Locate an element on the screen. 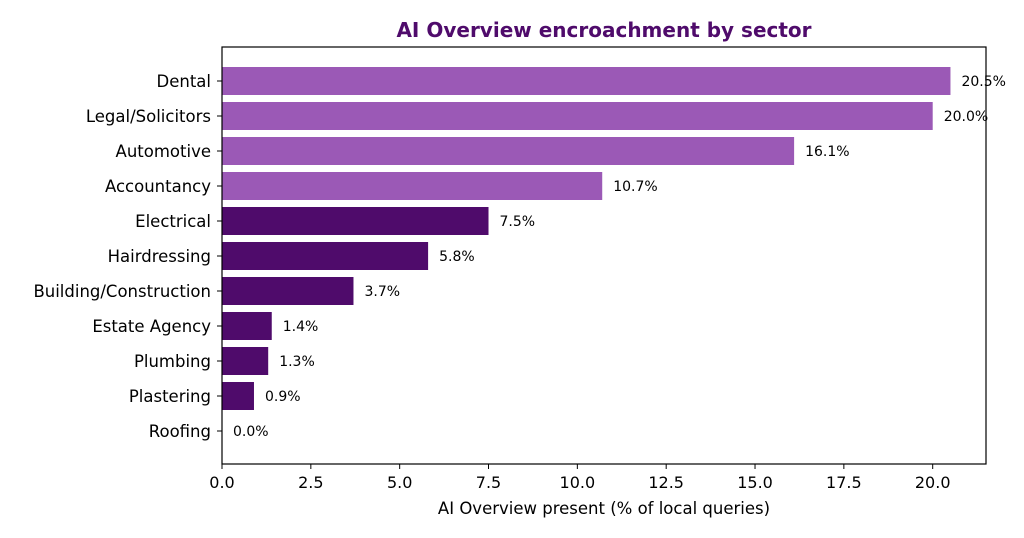 The image size is (1024, 538). bar-hairdressing is located at coordinates (325, 256).